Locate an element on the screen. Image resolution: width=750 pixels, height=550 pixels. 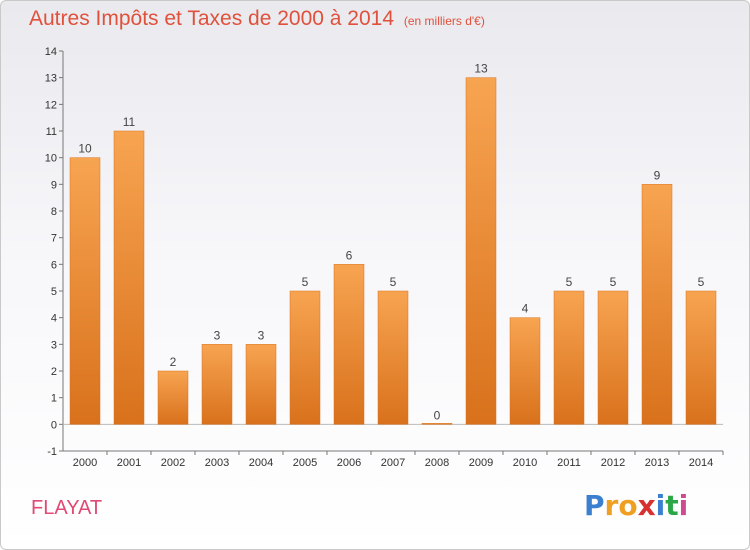
y-tick-label: 11 is located at coordinates (51, 132).